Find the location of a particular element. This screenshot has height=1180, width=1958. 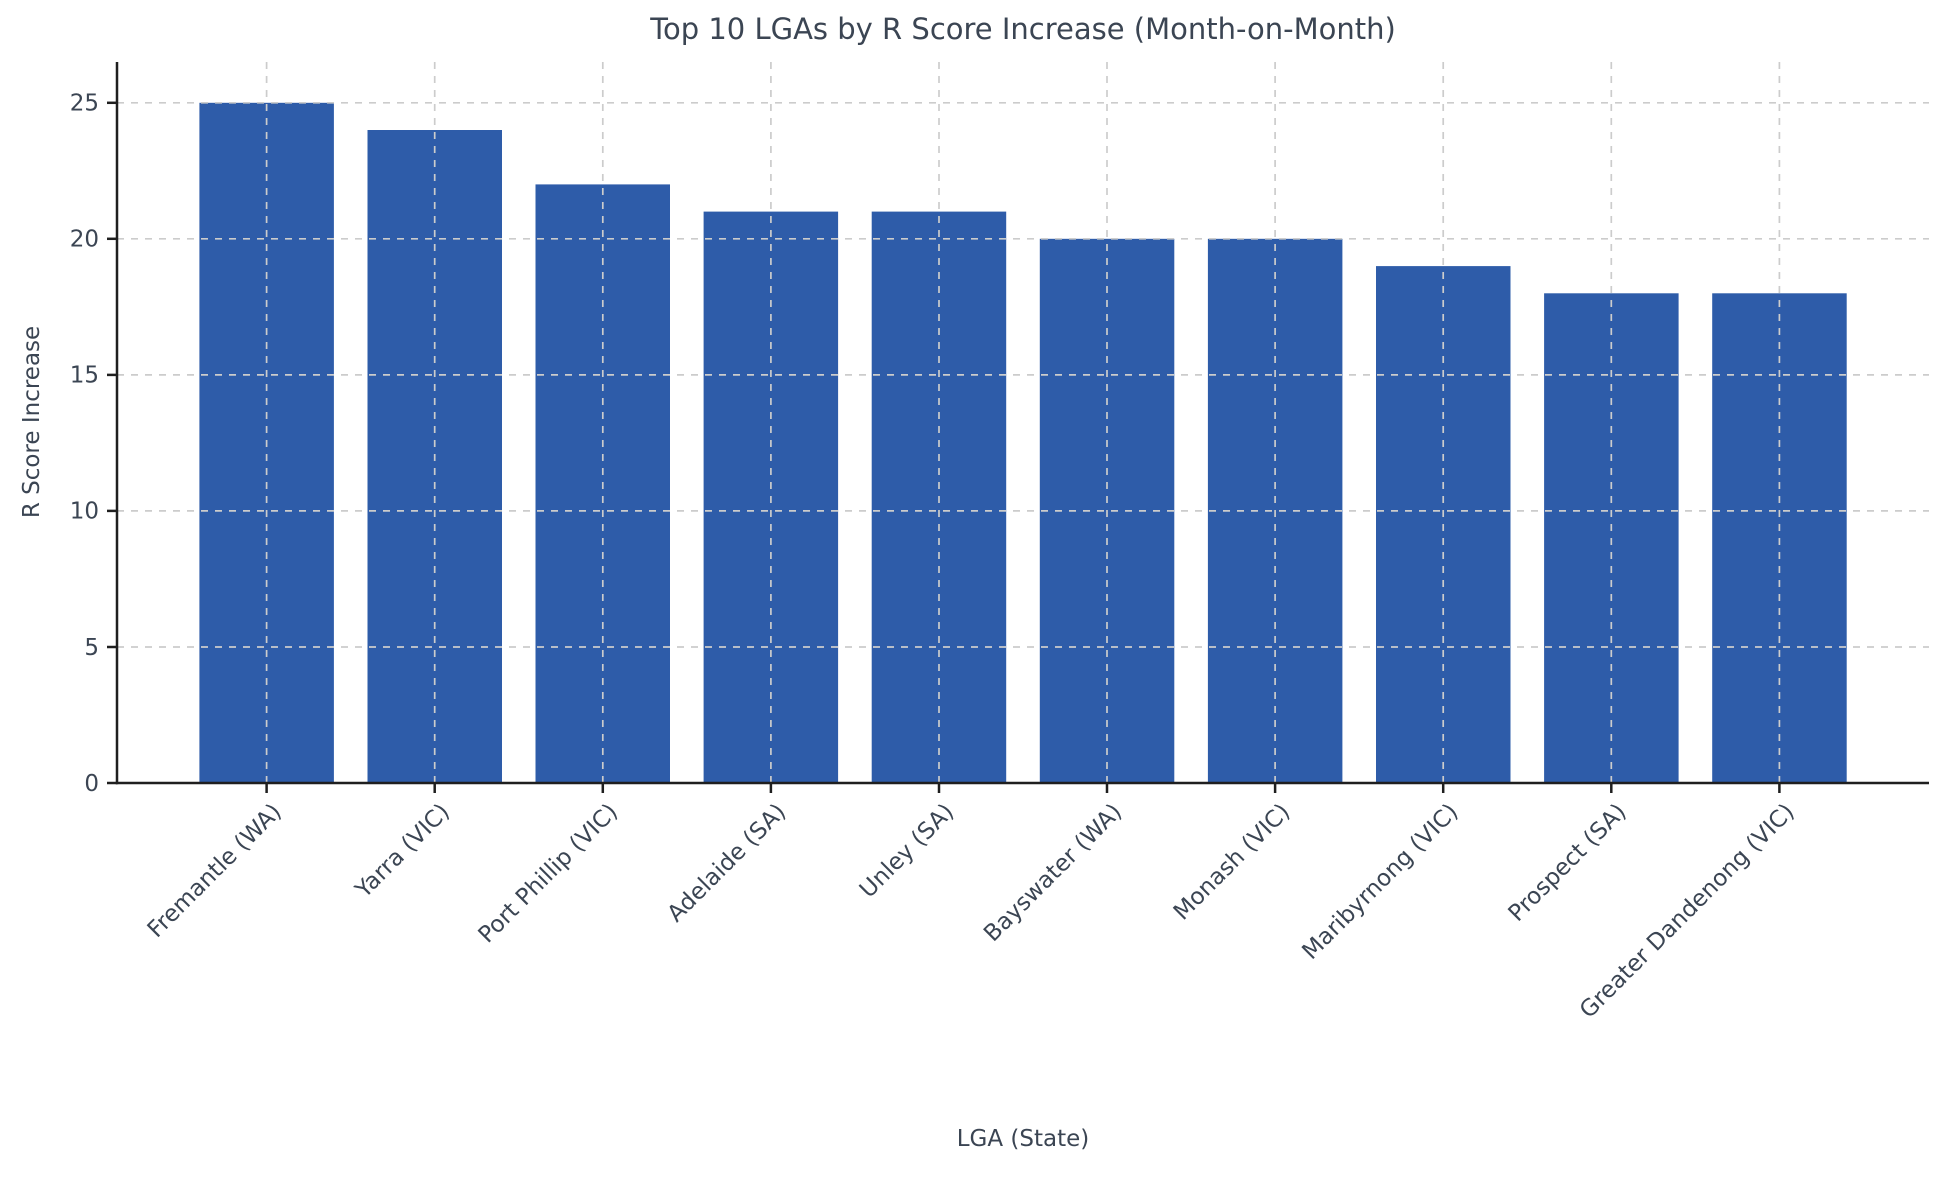

y-tick-label: 5 is located at coordinates (91, 648).